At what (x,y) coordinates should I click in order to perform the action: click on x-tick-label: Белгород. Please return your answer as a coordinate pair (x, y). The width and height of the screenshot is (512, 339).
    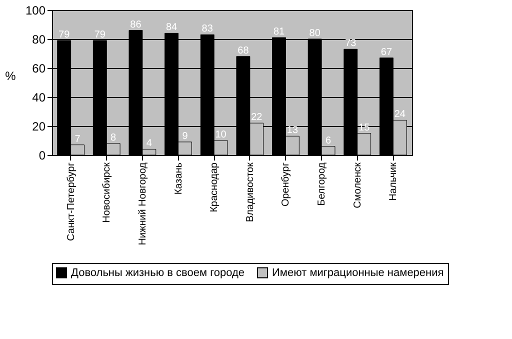
    Looking at the image, I should click on (322, 184).